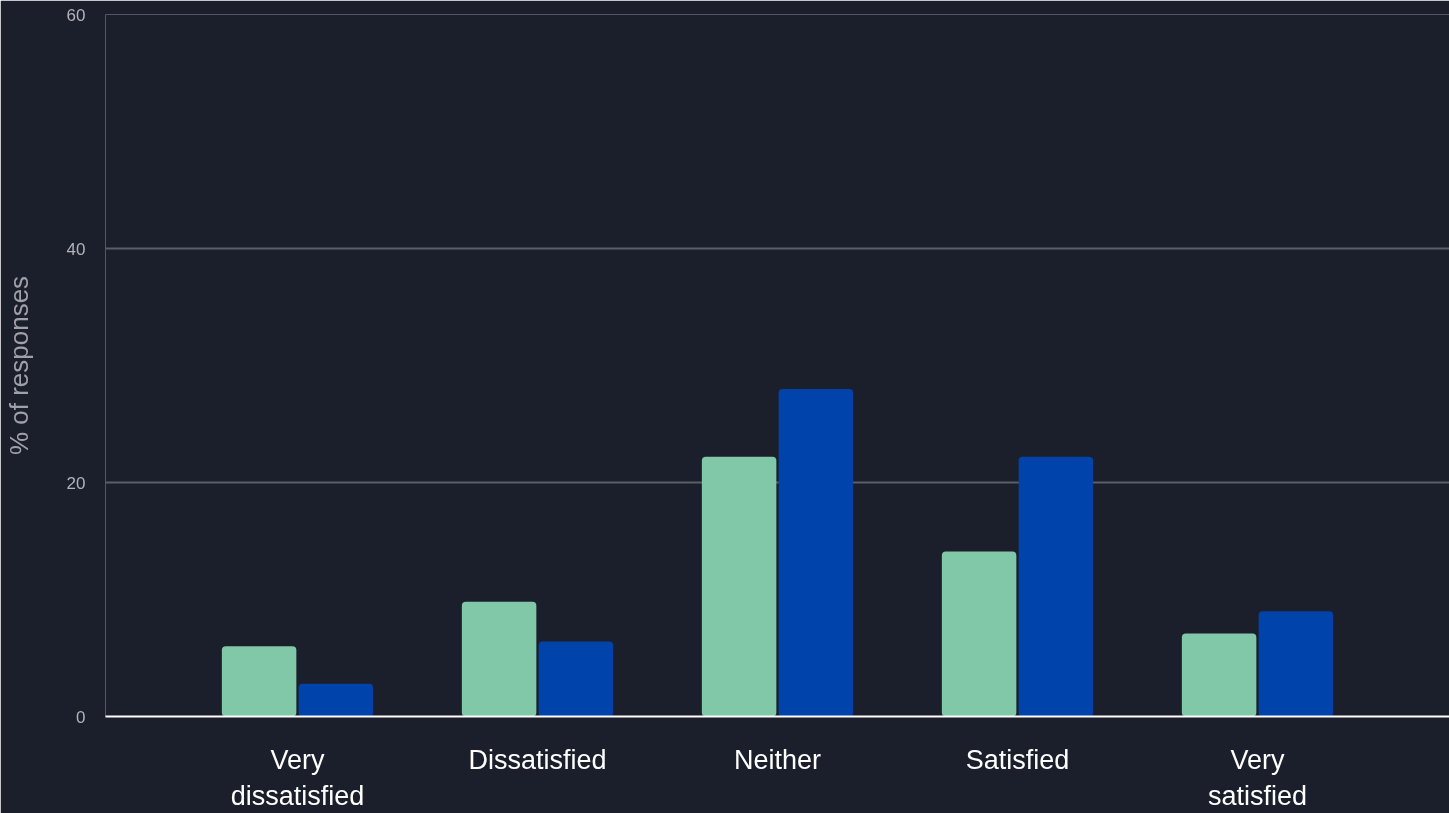  Describe the element at coordinates (297, 777) in the screenshot. I see `x-tick-label: Very dissatisfied` at that location.